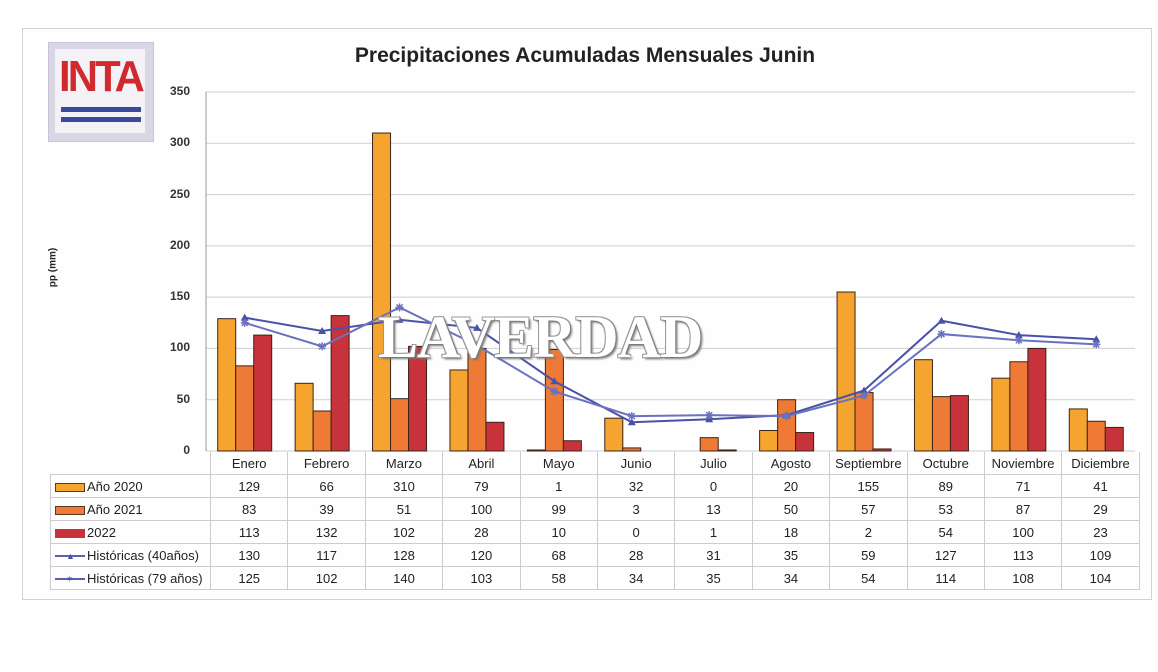  What do you see at coordinates (945, 555) in the screenshot?
I see `table-cell: 127` at bounding box center [945, 555].